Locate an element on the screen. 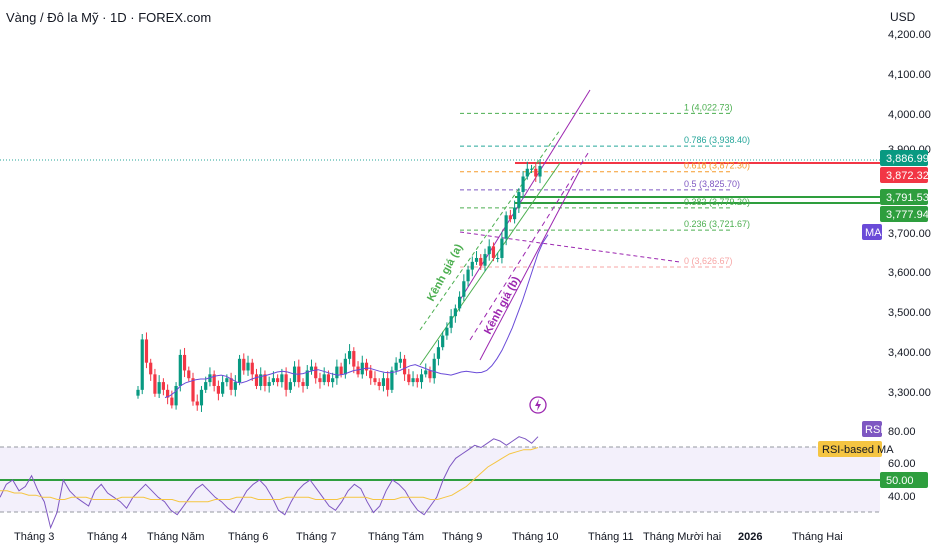 The height and width of the screenshot is (550, 932). ma-badge is located at coordinates (872, 232).